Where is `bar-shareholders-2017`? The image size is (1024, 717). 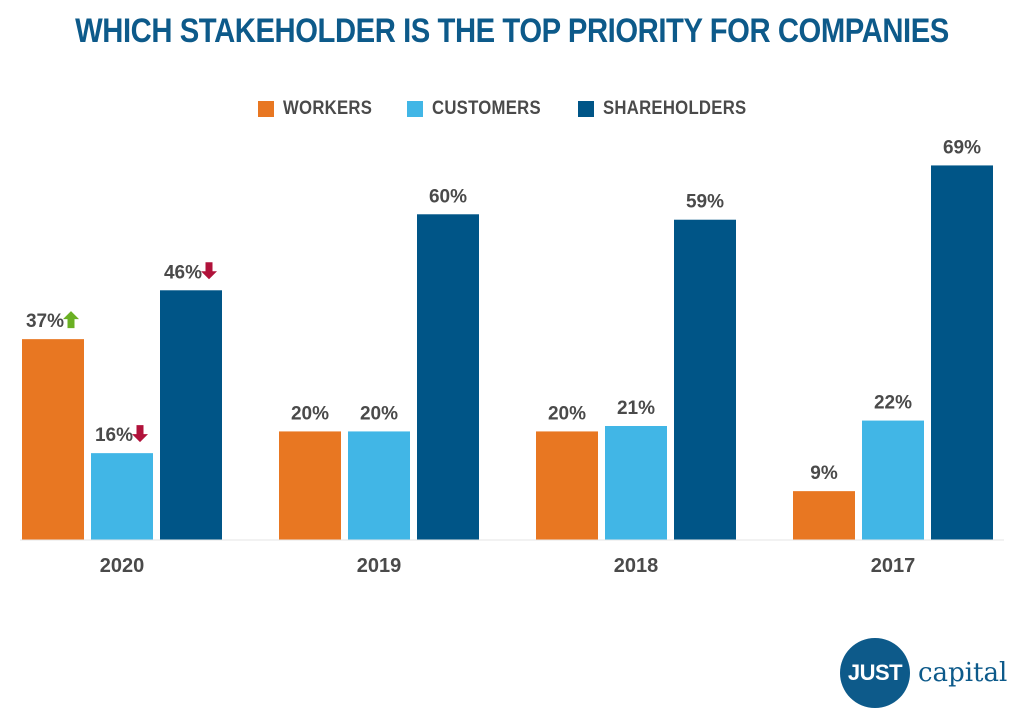 bar-shareholders-2017 is located at coordinates (962, 352).